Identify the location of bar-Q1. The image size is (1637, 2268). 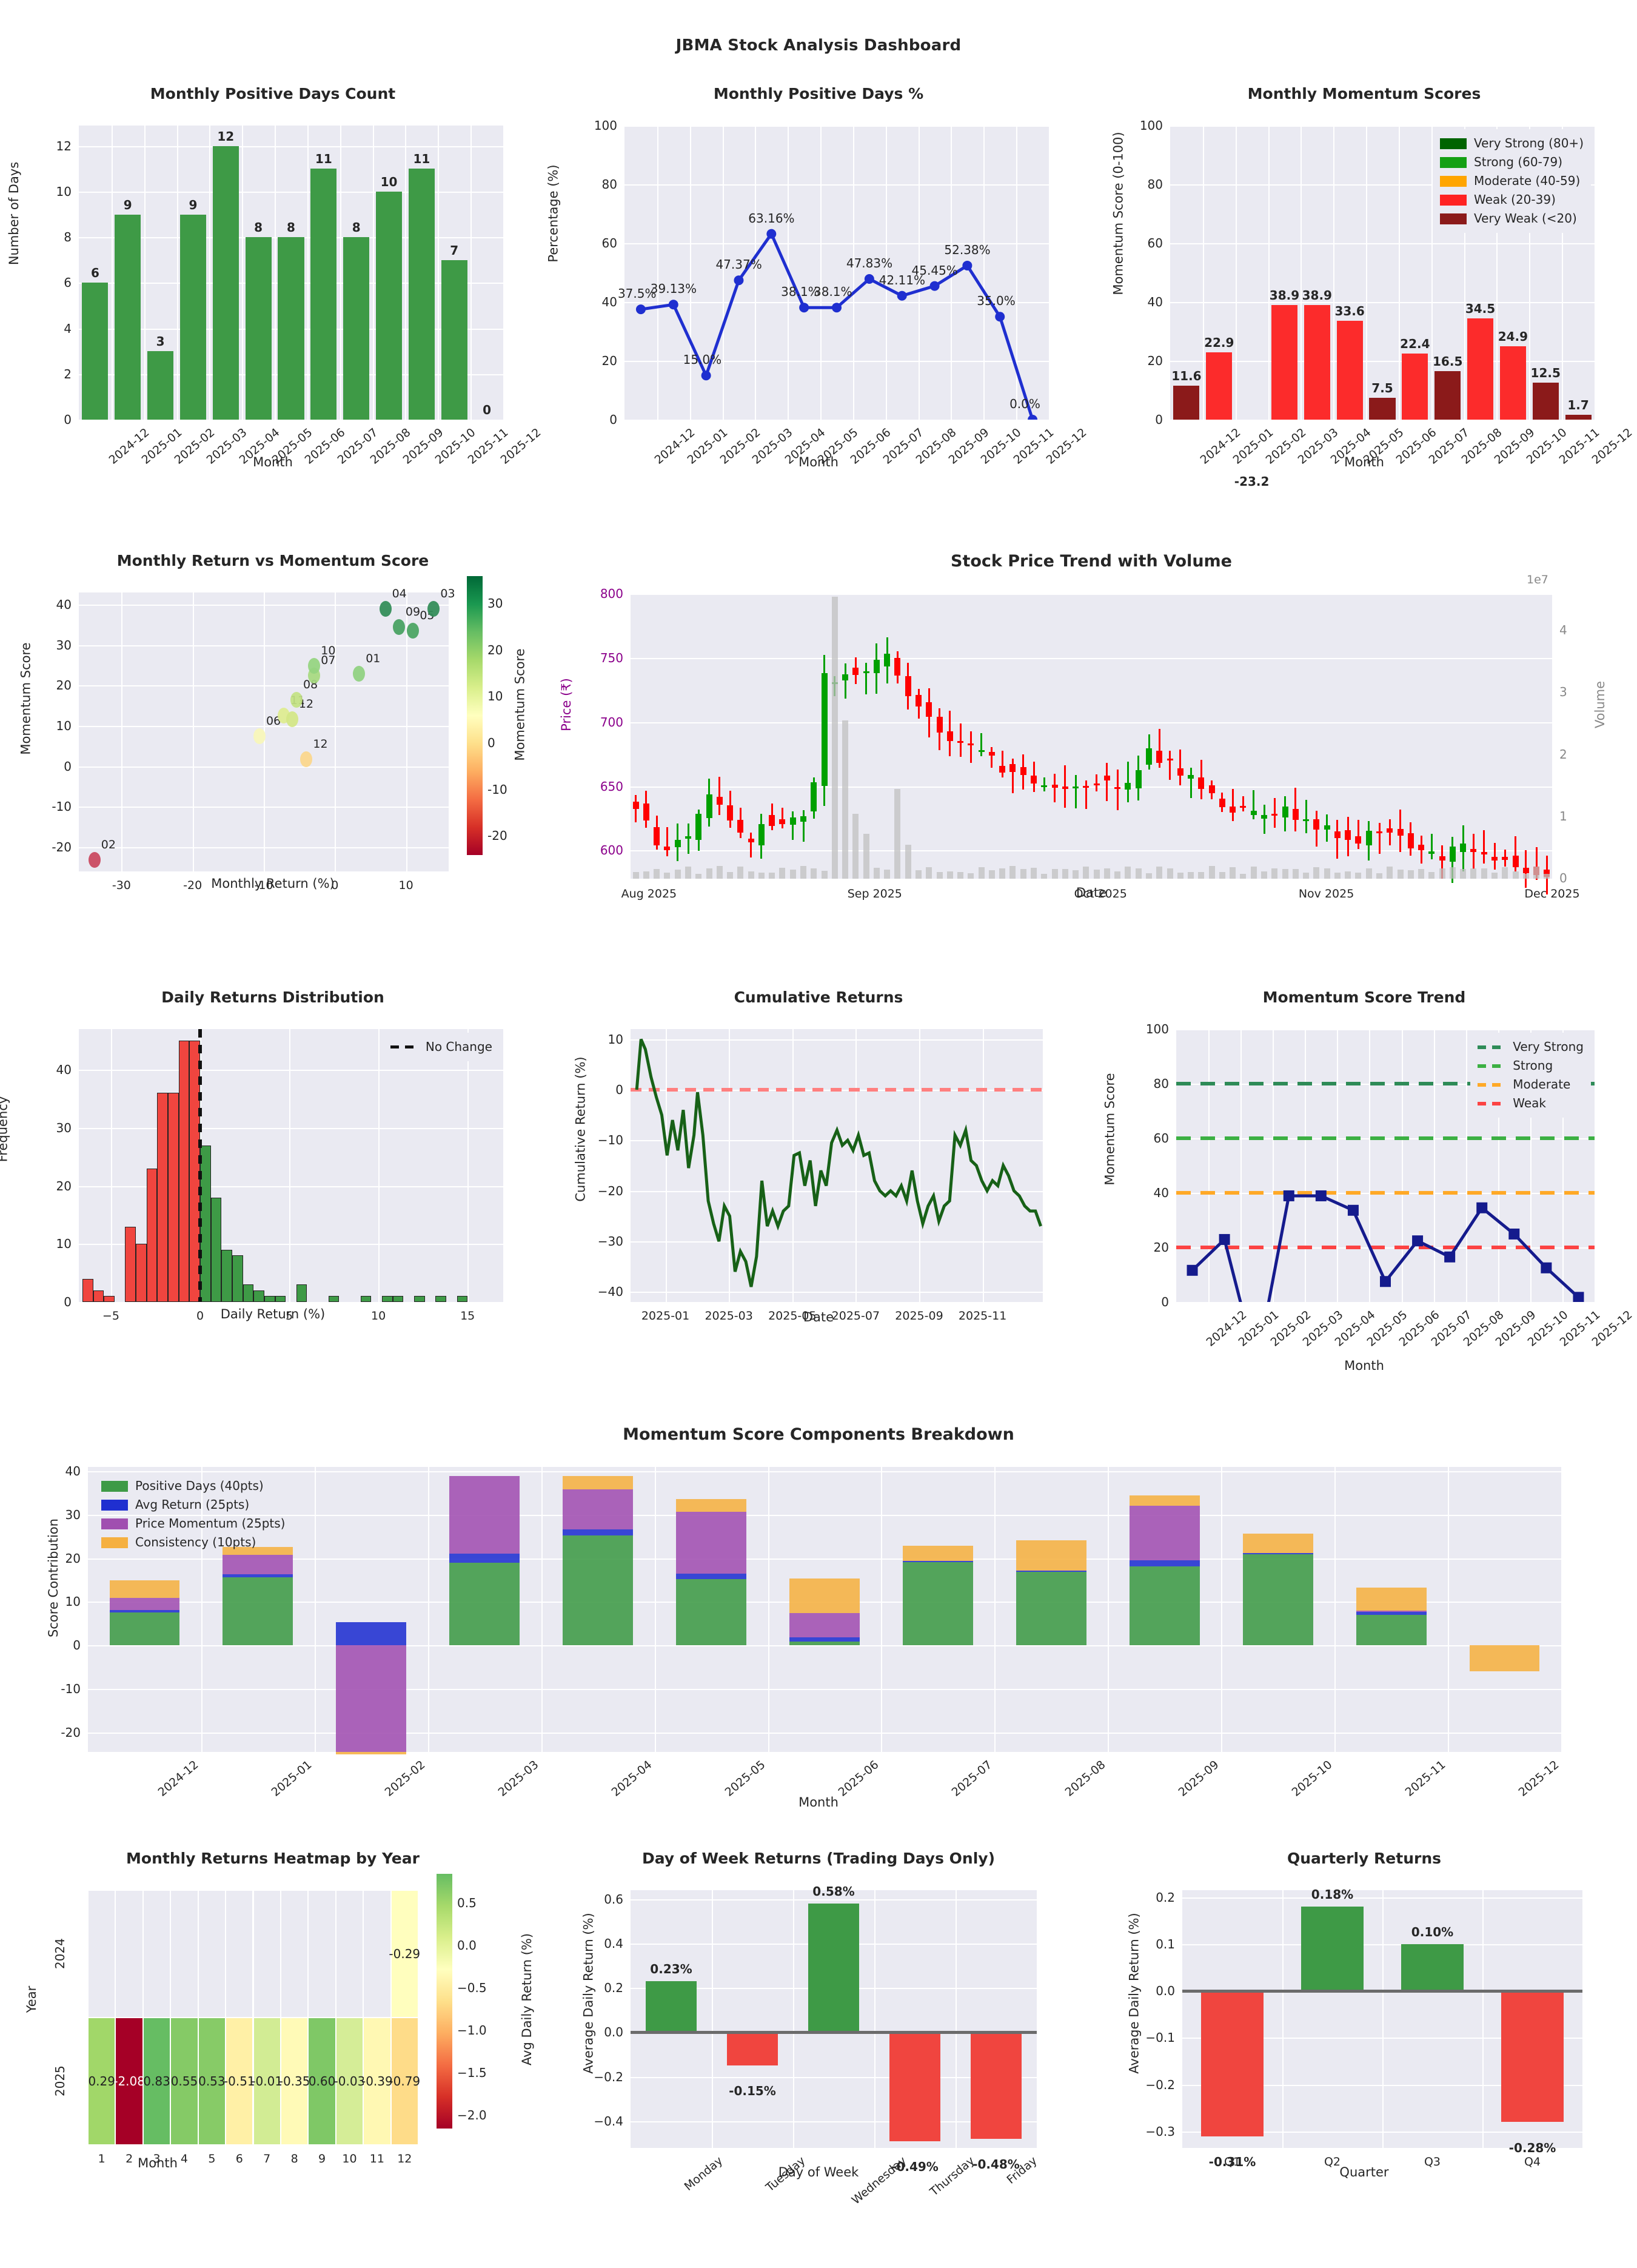
(1232, 2063).